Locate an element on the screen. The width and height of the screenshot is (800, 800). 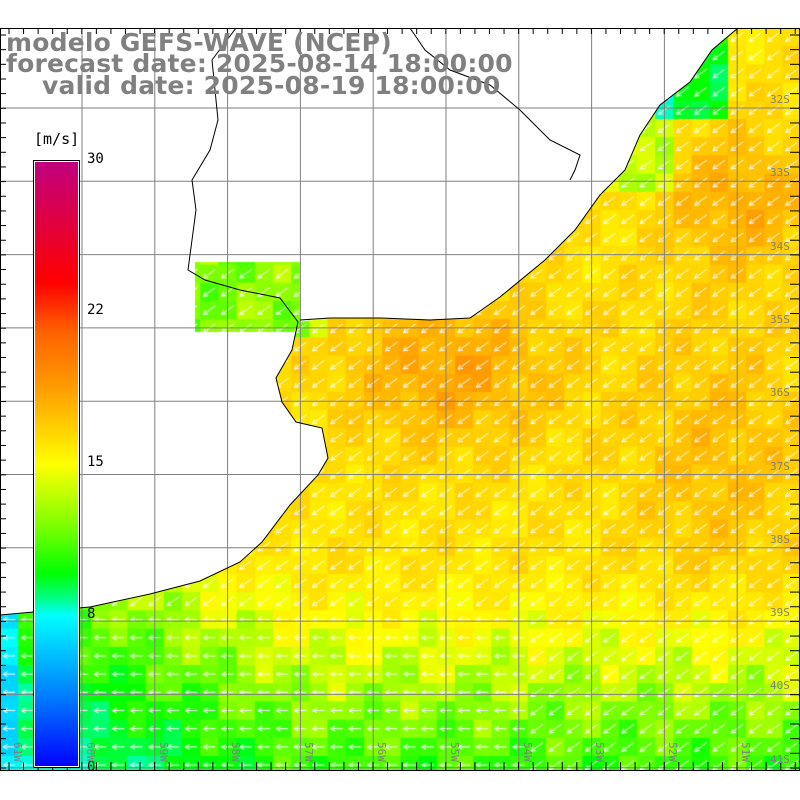
latitude-label: 35S is located at coordinates (780, 319).